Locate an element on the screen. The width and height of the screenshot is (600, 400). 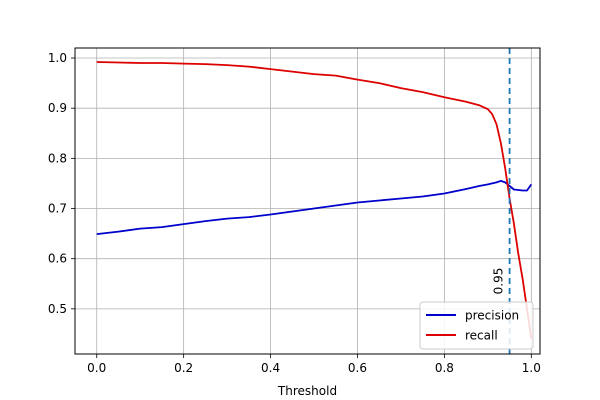
x-tick-label: 0.0 is located at coordinates (96, 368).